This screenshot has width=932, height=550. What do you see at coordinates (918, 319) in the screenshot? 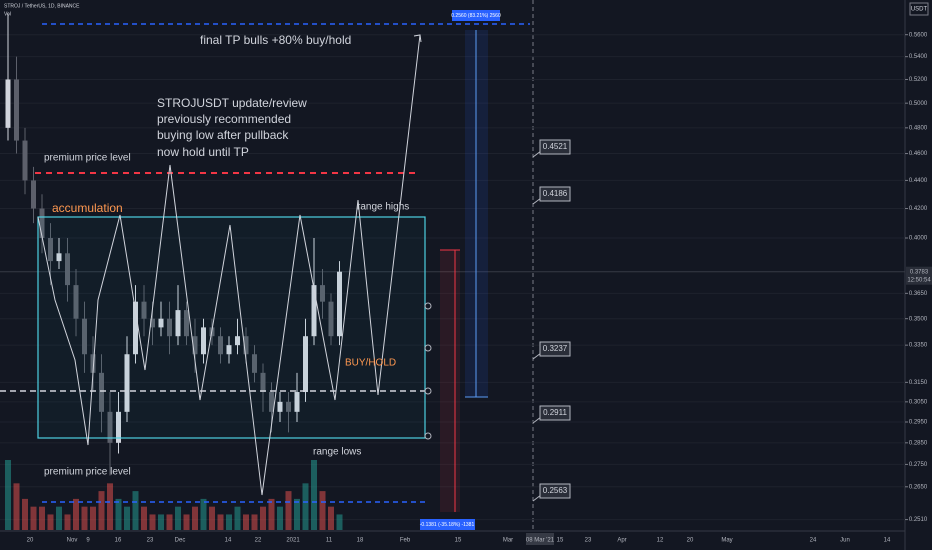
I see `y-tick-label: 0.3500` at bounding box center [918, 319].